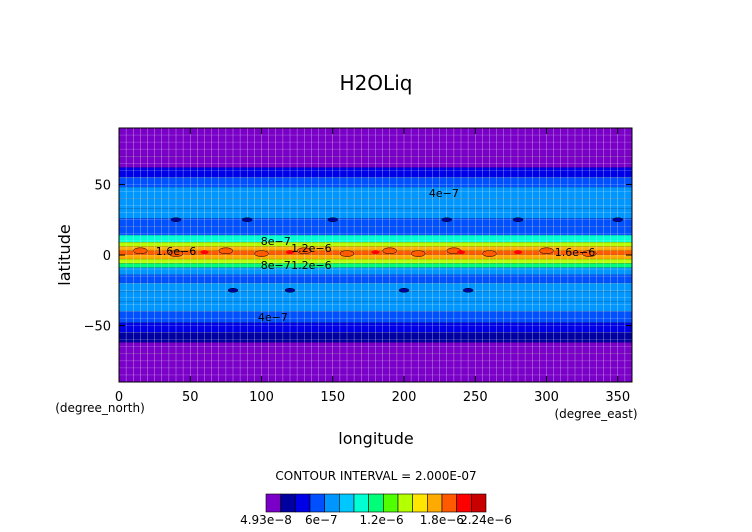  I want to click on colorbar-tick-label: 2.24e−6, so click(486, 520).